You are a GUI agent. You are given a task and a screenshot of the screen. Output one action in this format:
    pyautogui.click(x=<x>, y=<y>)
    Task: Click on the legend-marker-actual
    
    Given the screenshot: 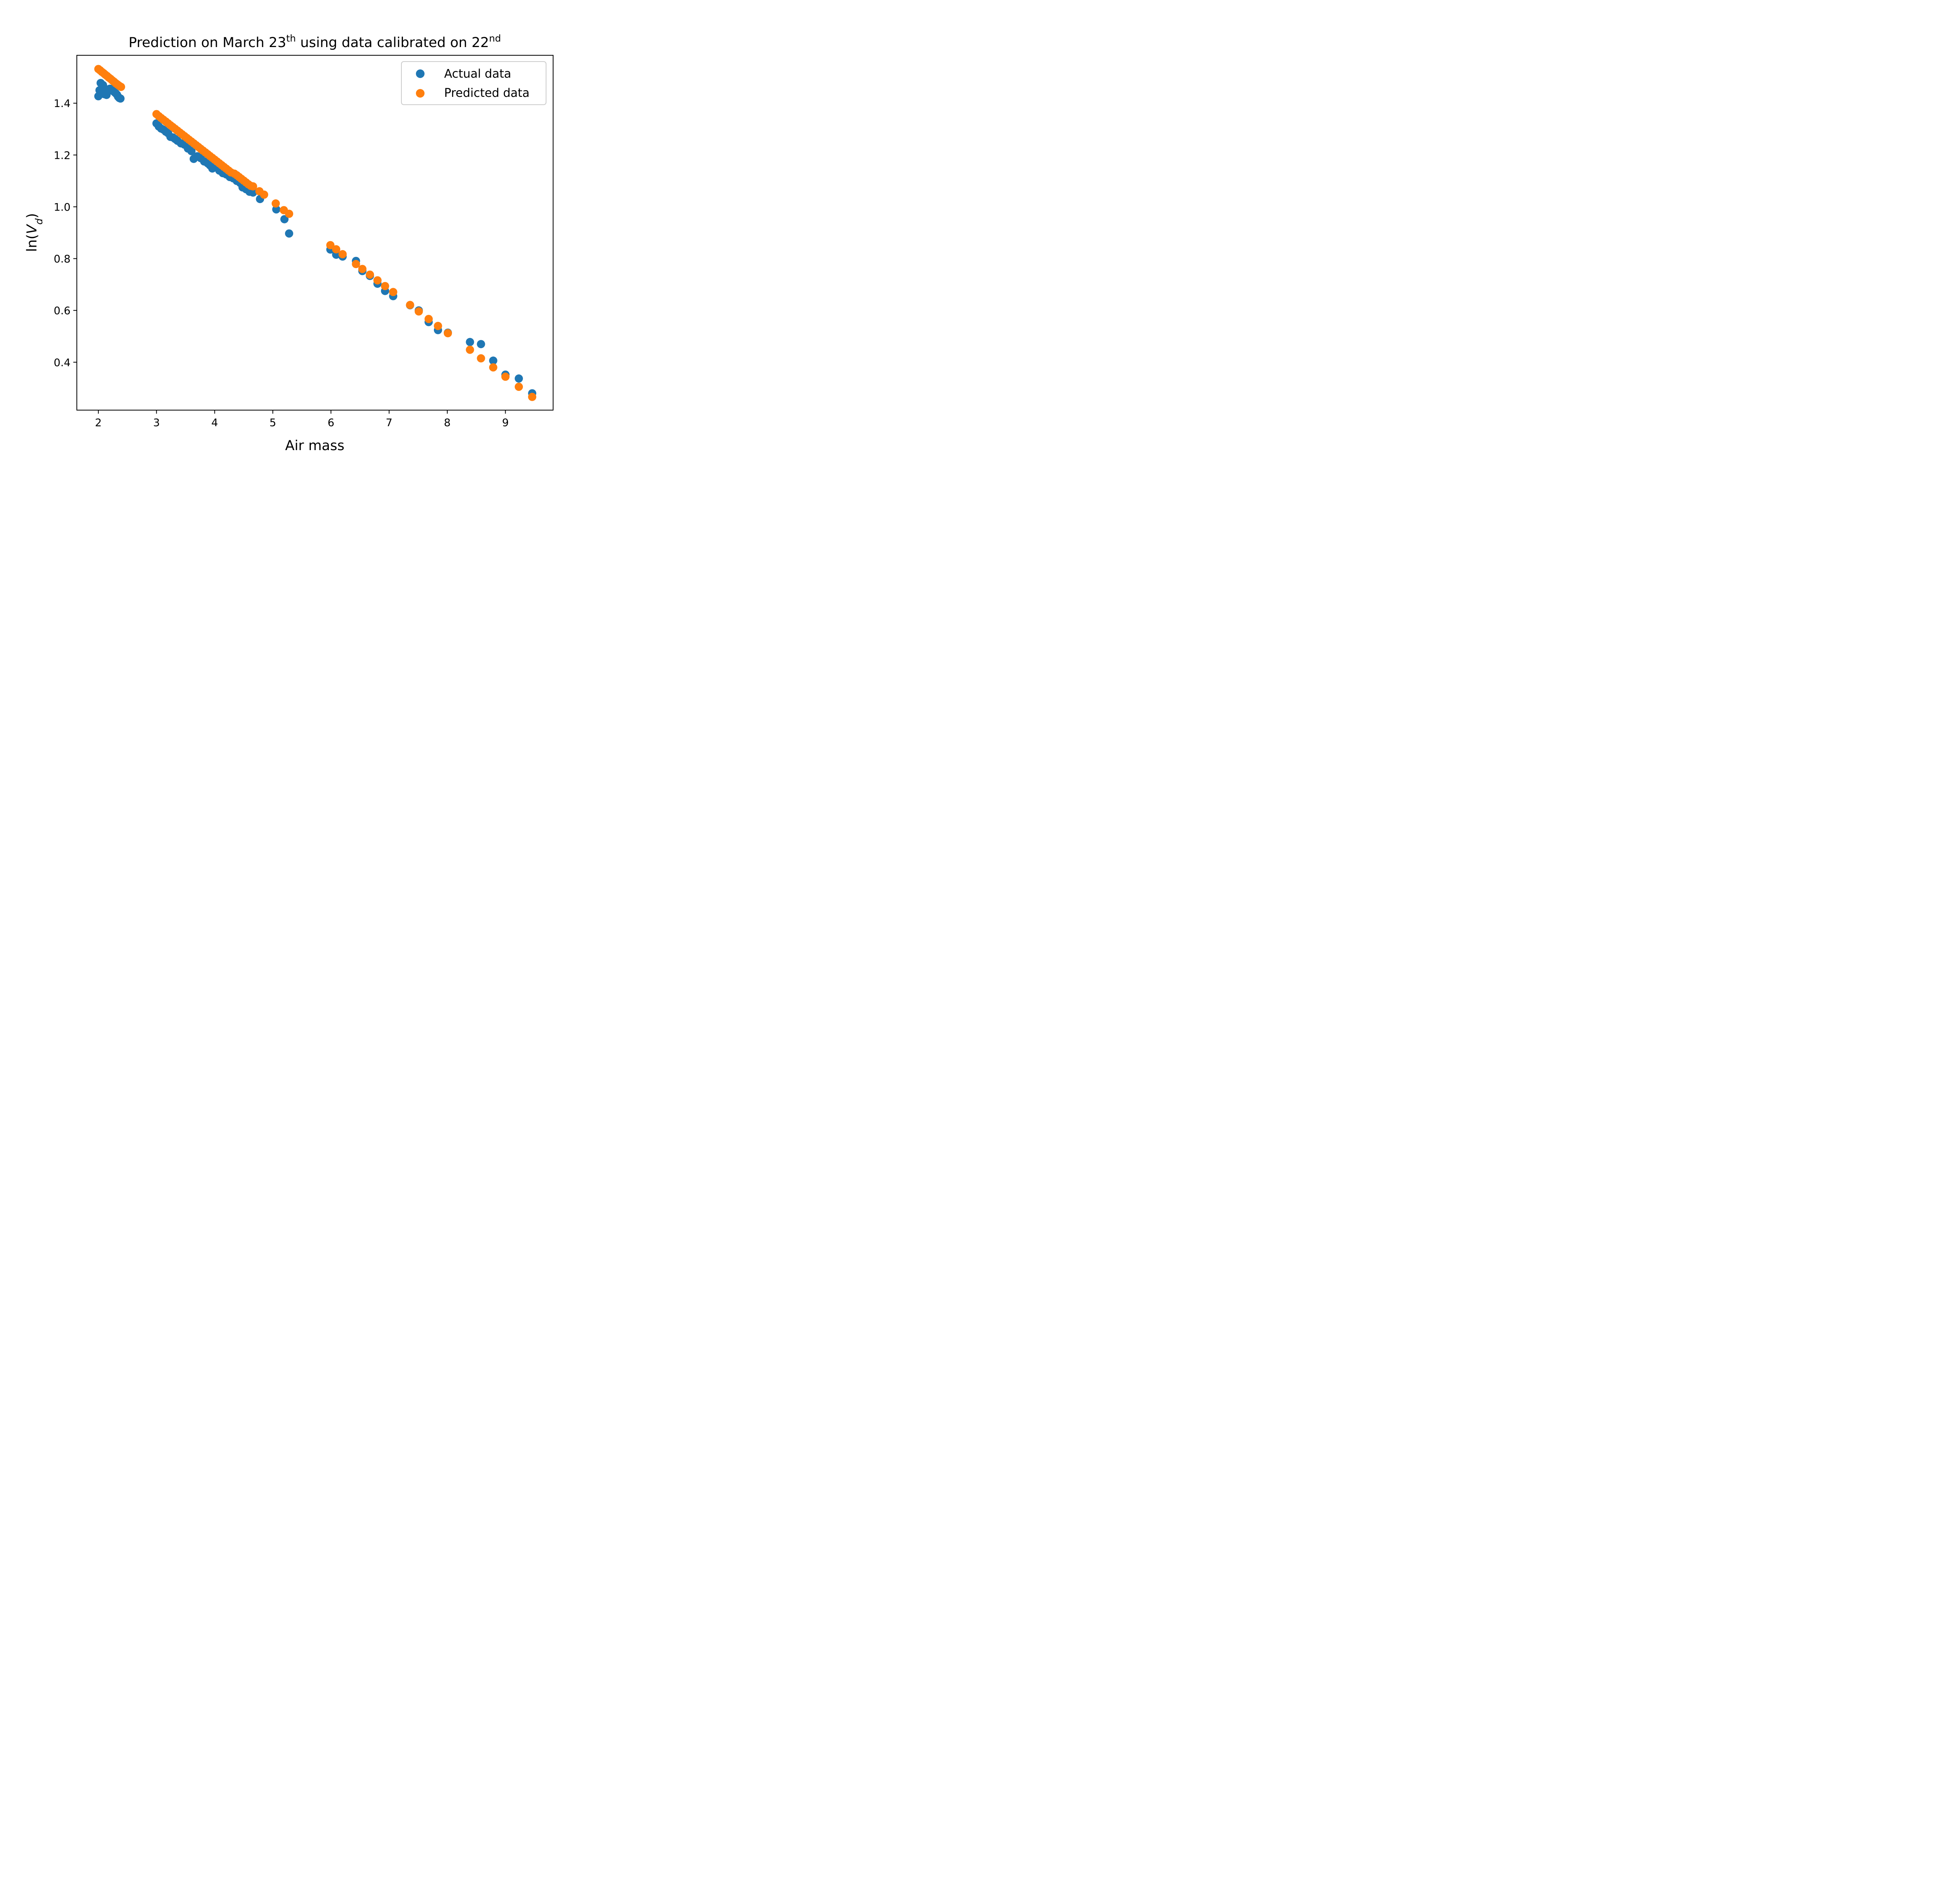 What is the action you would take?
    pyautogui.click(x=420, y=73)
    